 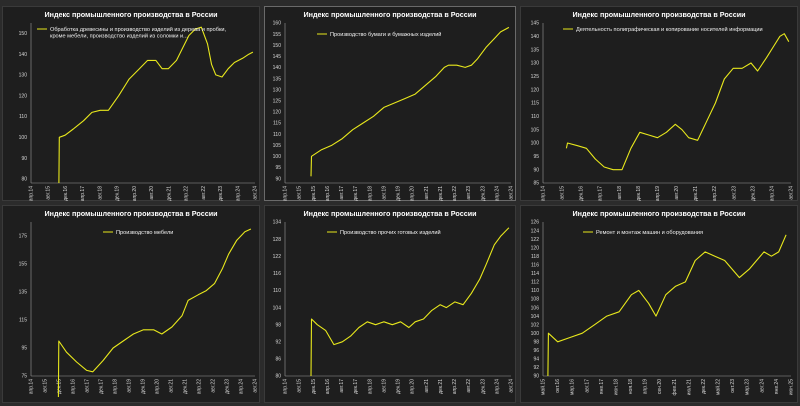 I want to click on y-tick-label: 112, so click(x=535, y=283).